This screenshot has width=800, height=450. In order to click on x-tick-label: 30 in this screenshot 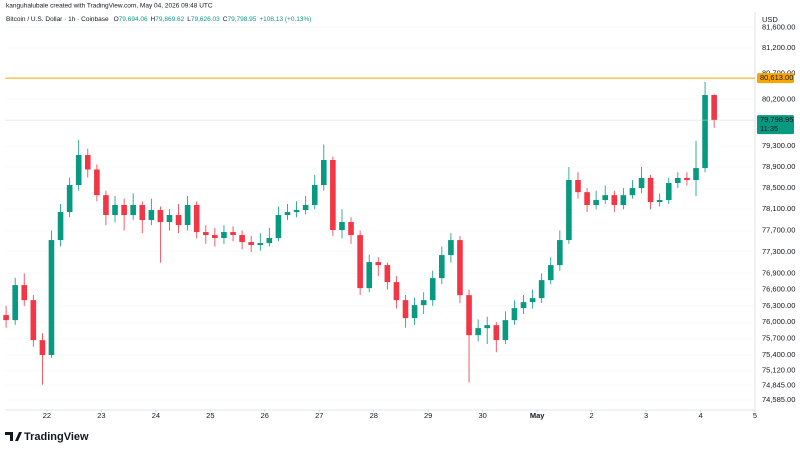, I will do `click(482, 415)`.